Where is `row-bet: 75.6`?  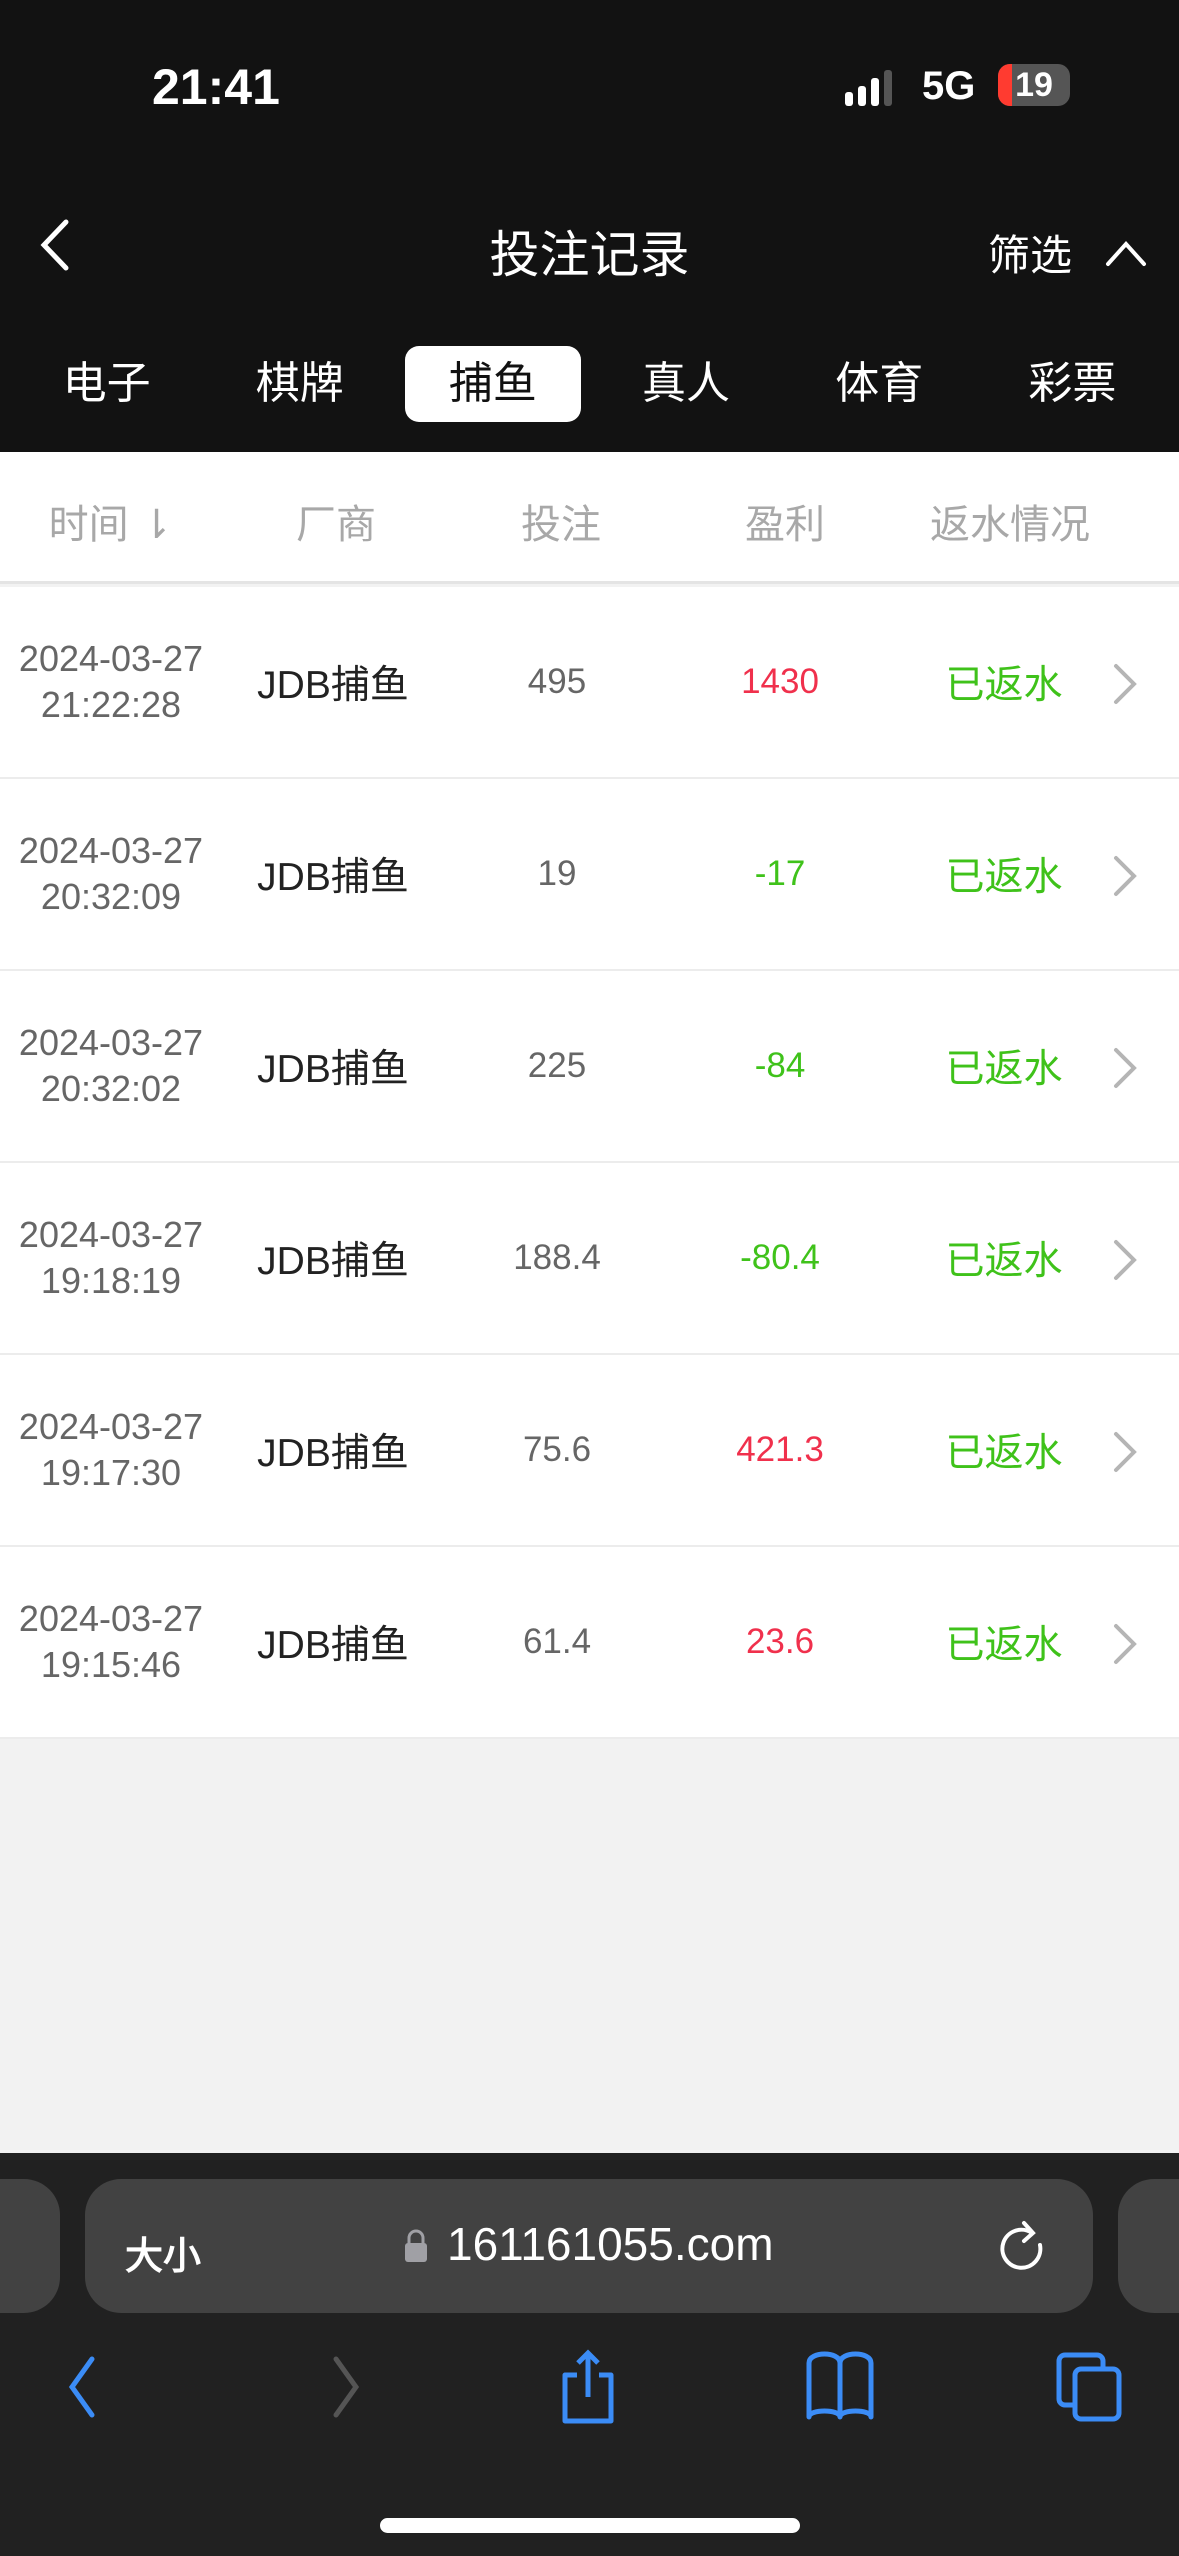 row-bet: 75.6 is located at coordinates (557, 1449).